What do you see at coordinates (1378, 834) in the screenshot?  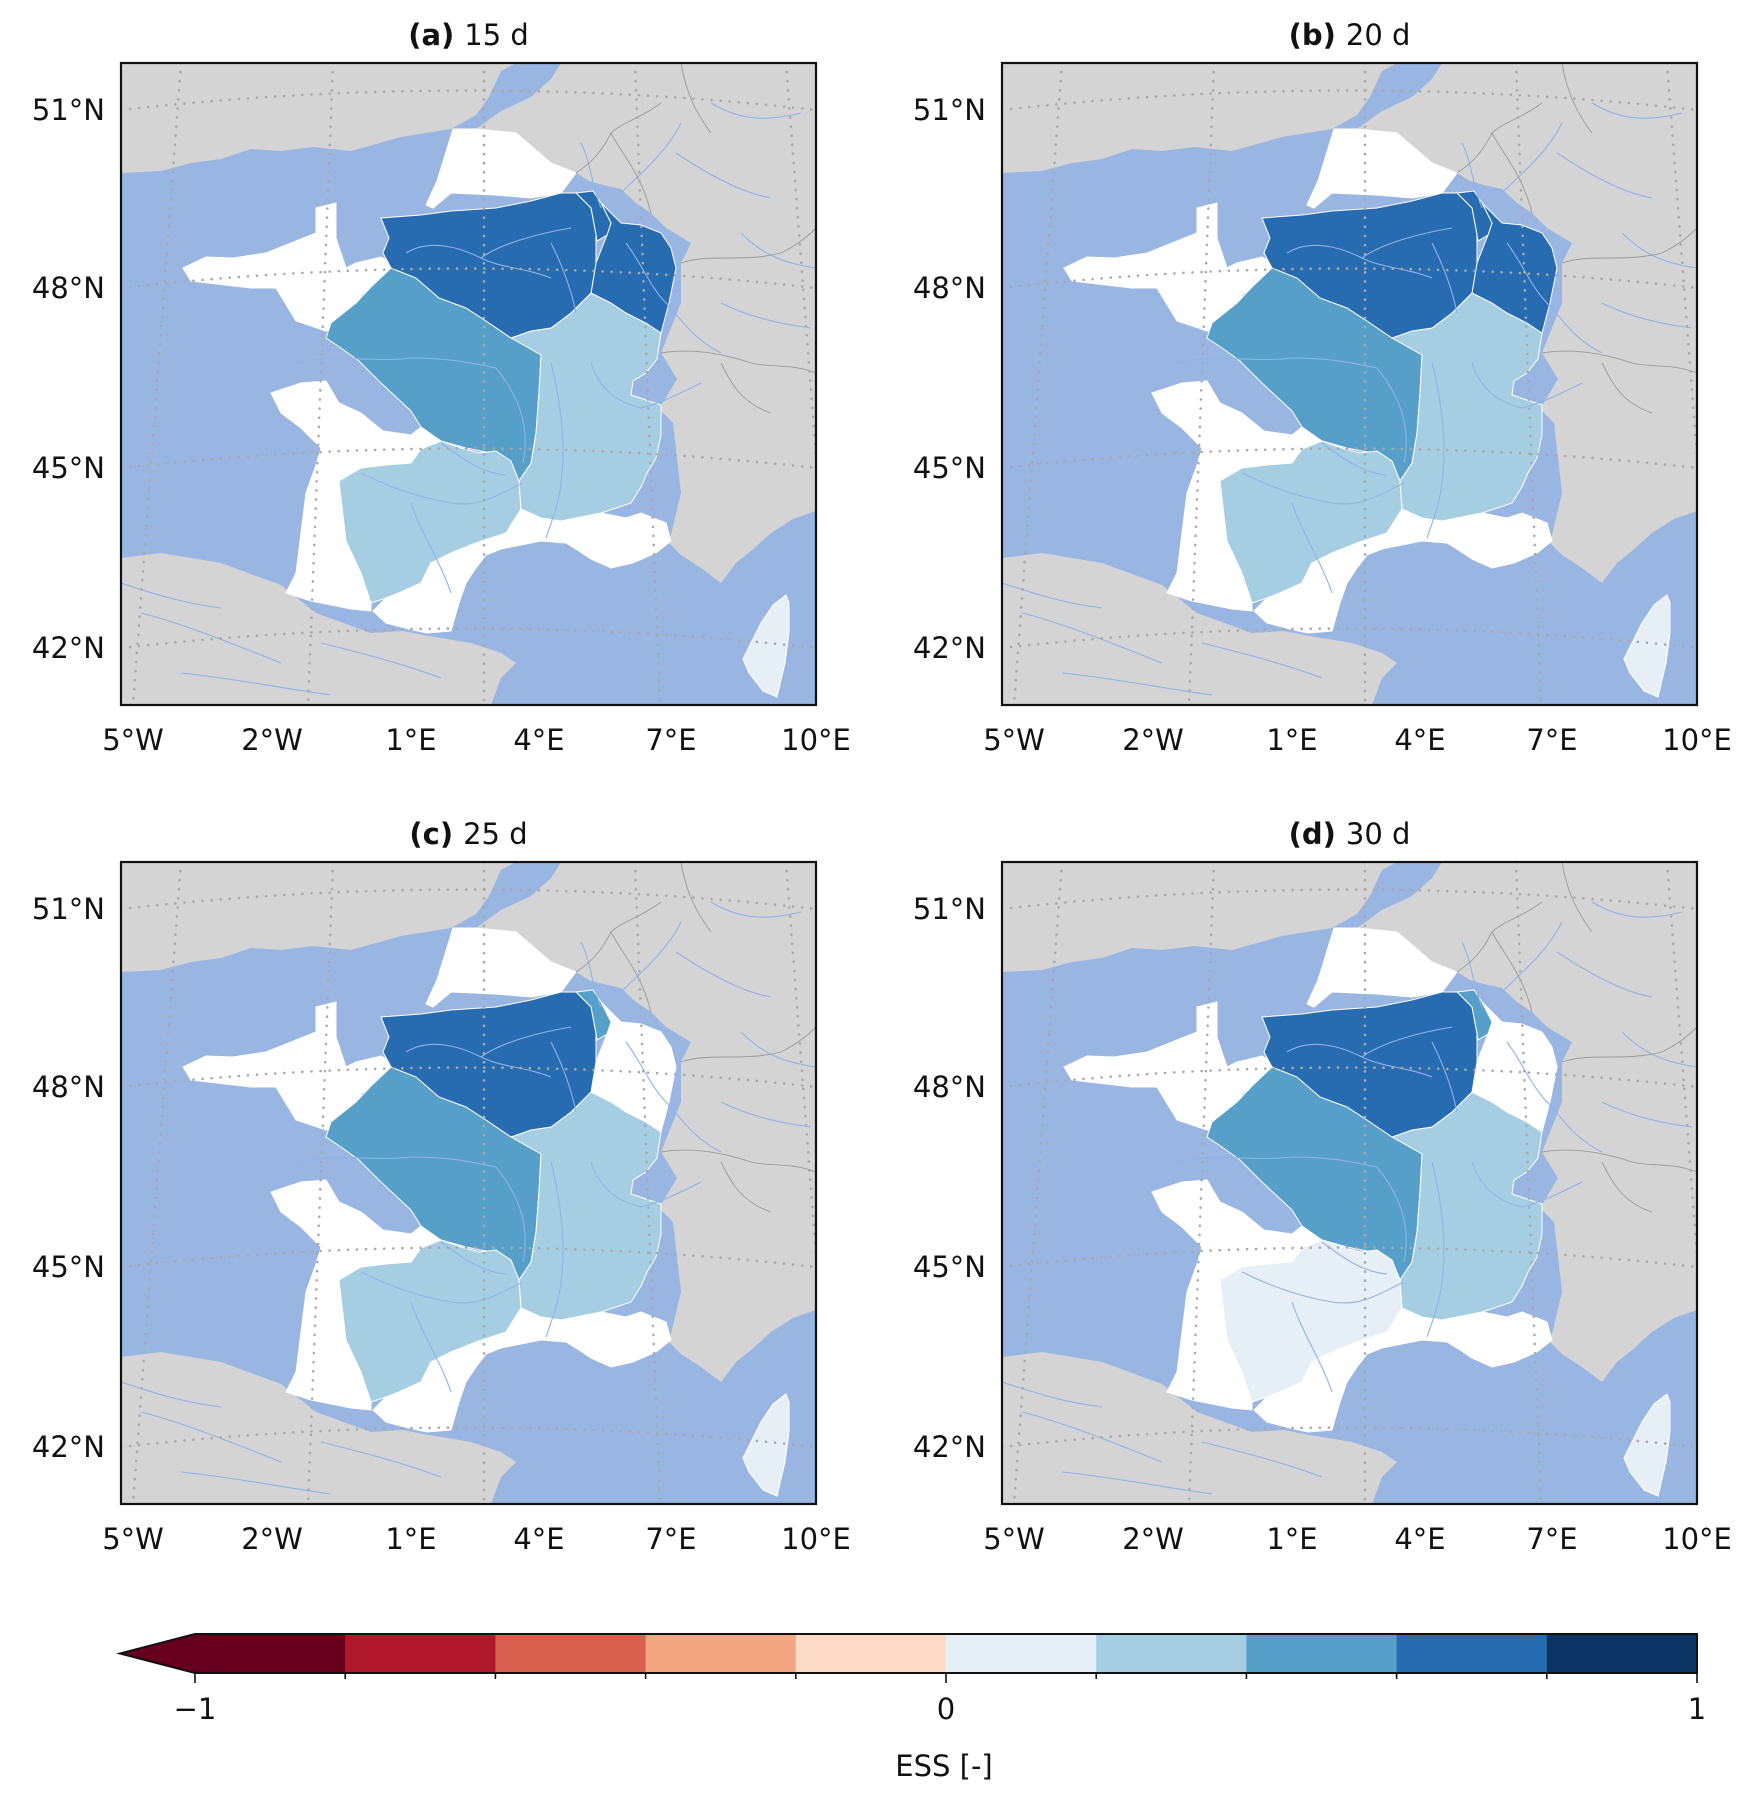 I see `panel-lead-time: 30 d` at bounding box center [1378, 834].